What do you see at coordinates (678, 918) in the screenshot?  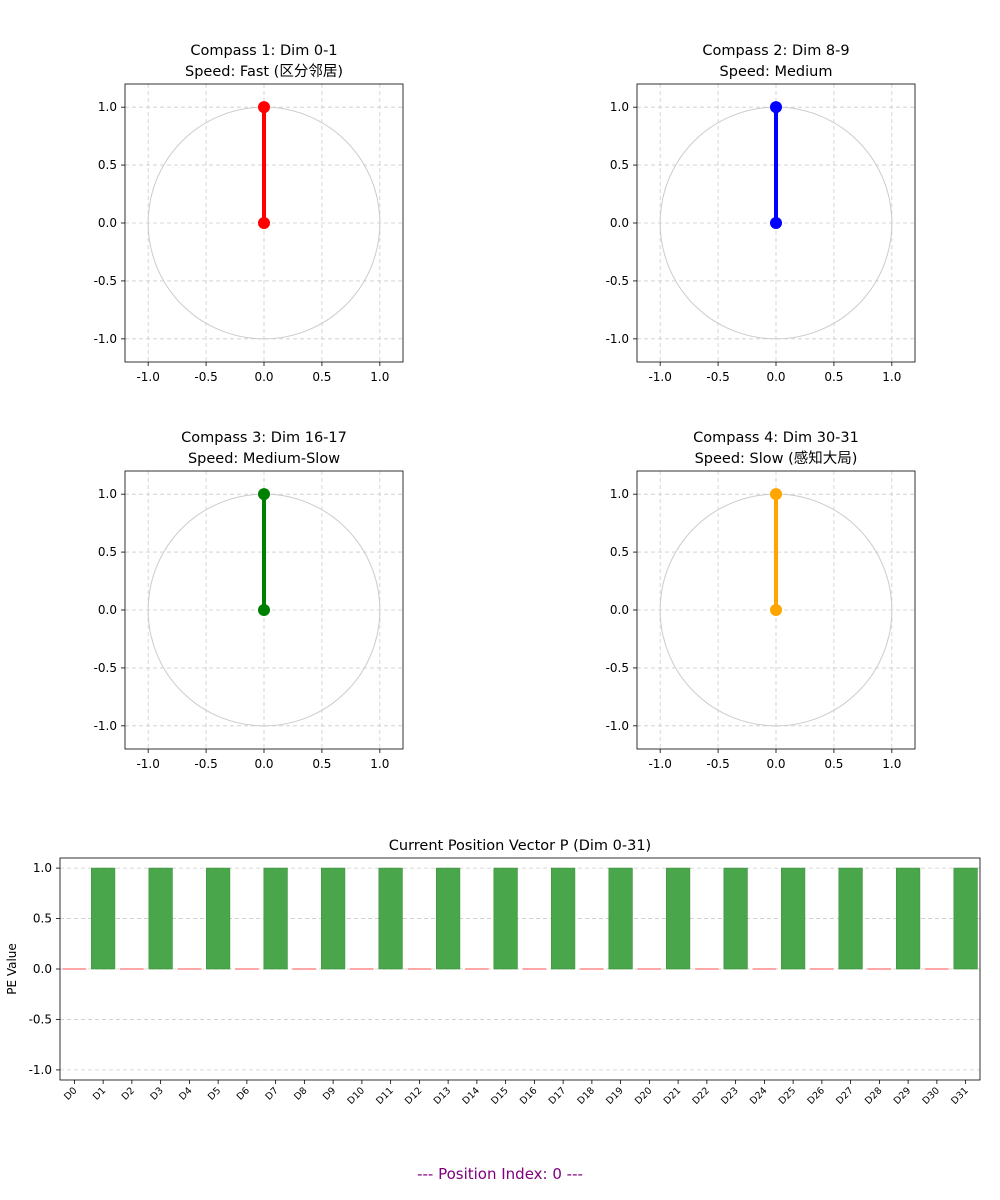 I see `bar-D21` at bounding box center [678, 918].